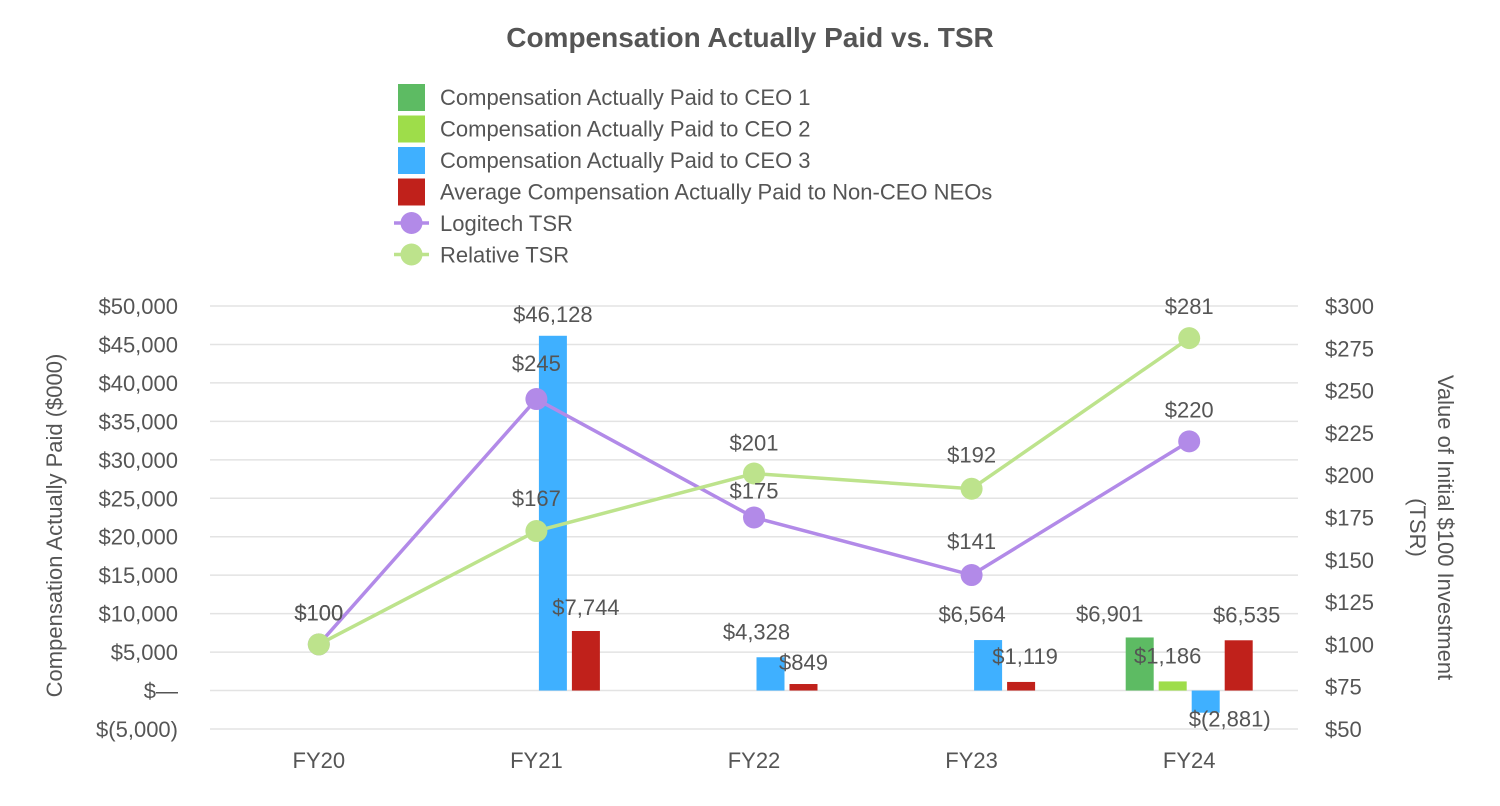  Describe the element at coordinates (754, 491) in the screenshot. I see `line-data-label: $175` at that location.